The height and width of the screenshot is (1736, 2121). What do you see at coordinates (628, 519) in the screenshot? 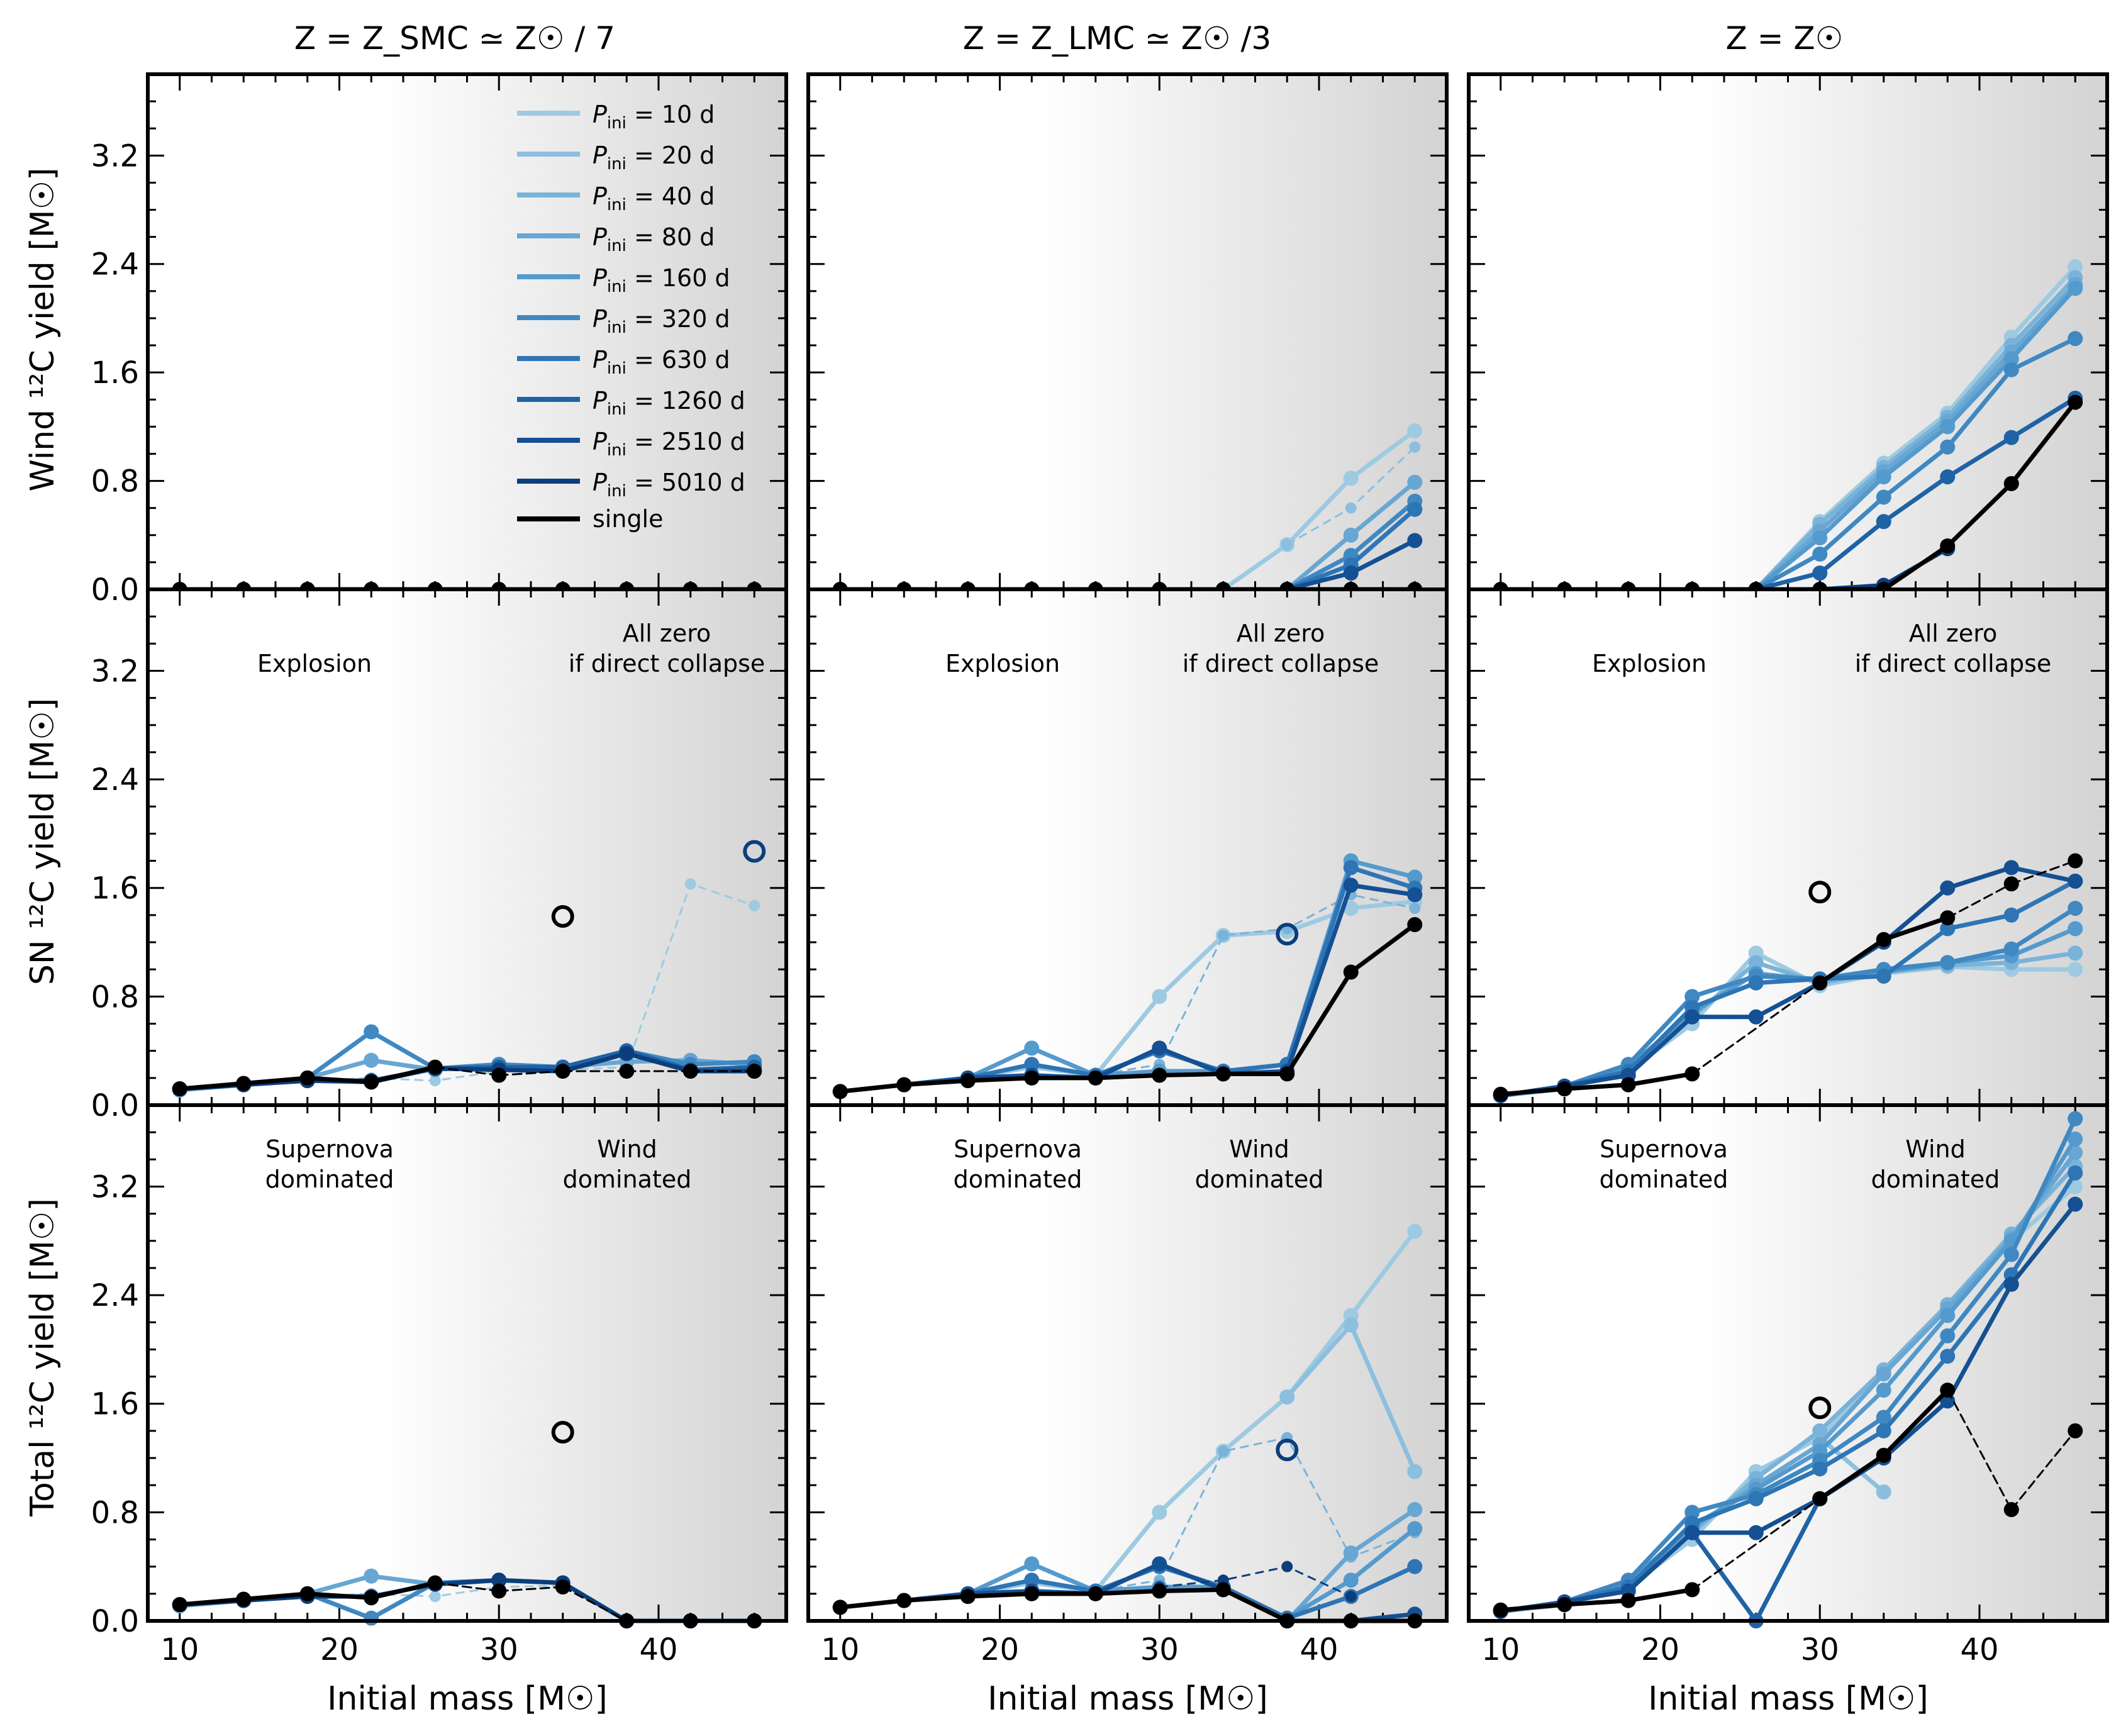
I see `legend-label-single: single` at bounding box center [628, 519].